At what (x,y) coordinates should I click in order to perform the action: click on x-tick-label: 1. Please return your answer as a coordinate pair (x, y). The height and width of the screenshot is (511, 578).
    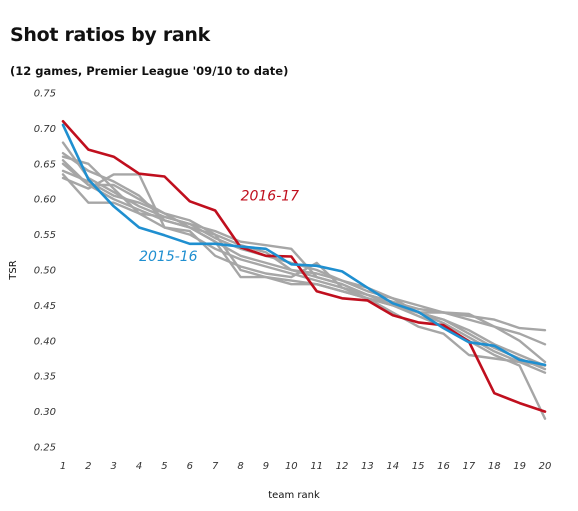
    Looking at the image, I should click on (63, 466).